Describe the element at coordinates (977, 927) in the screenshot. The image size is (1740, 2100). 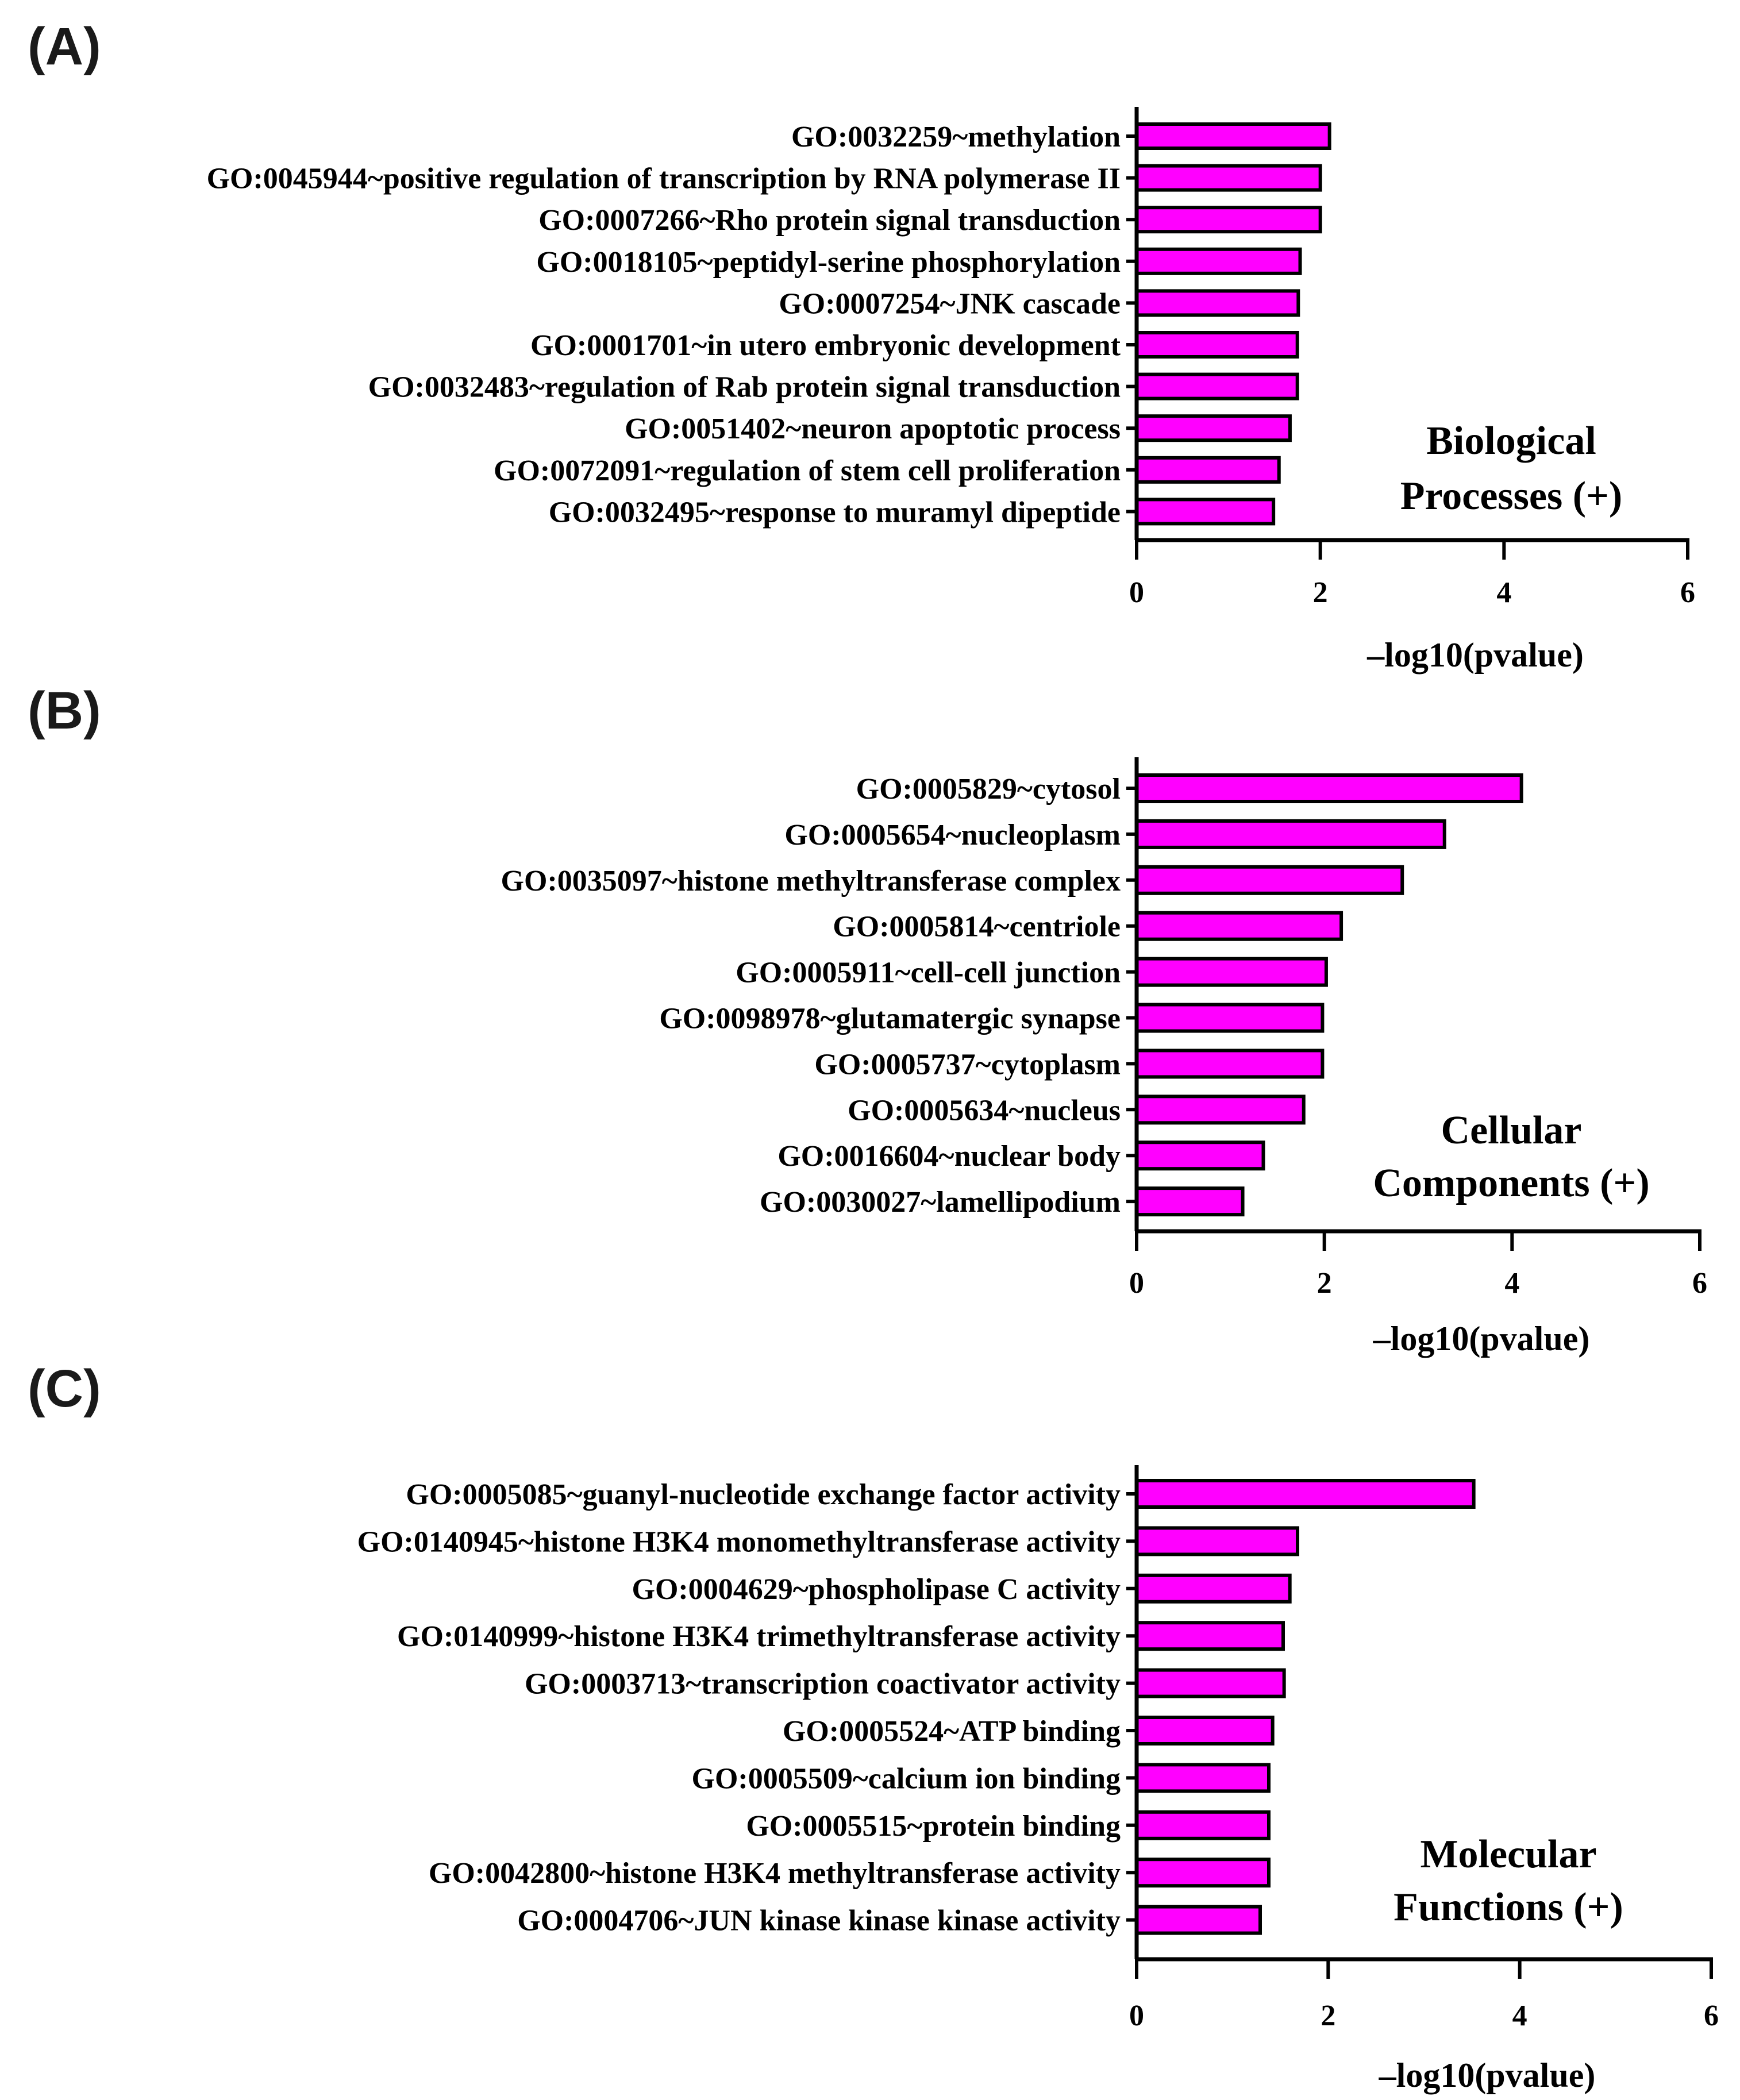
I see `category-label: GO:0005814~centriole` at that location.